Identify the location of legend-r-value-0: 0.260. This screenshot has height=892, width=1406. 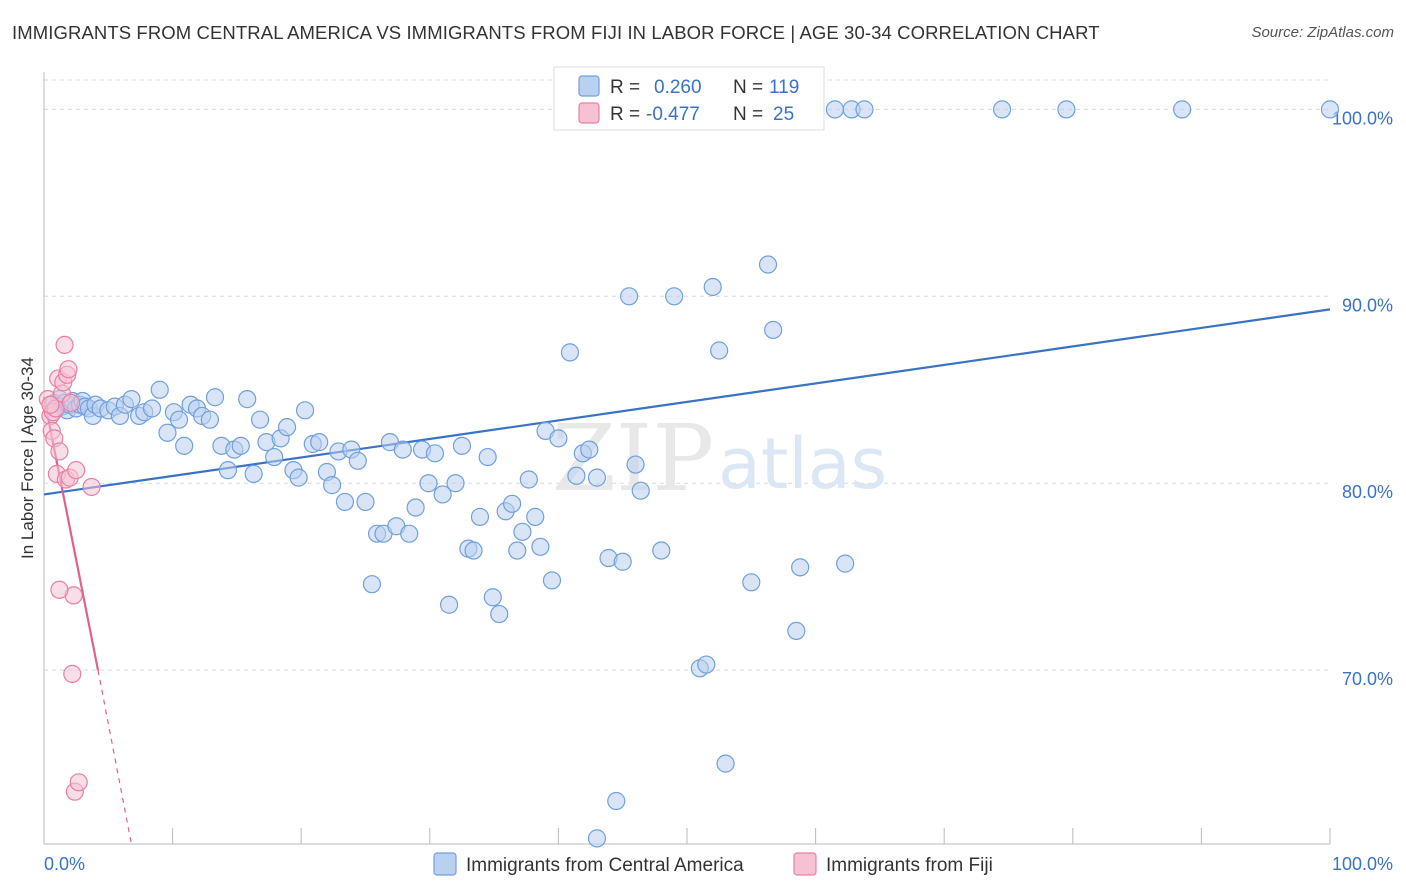
(678, 87).